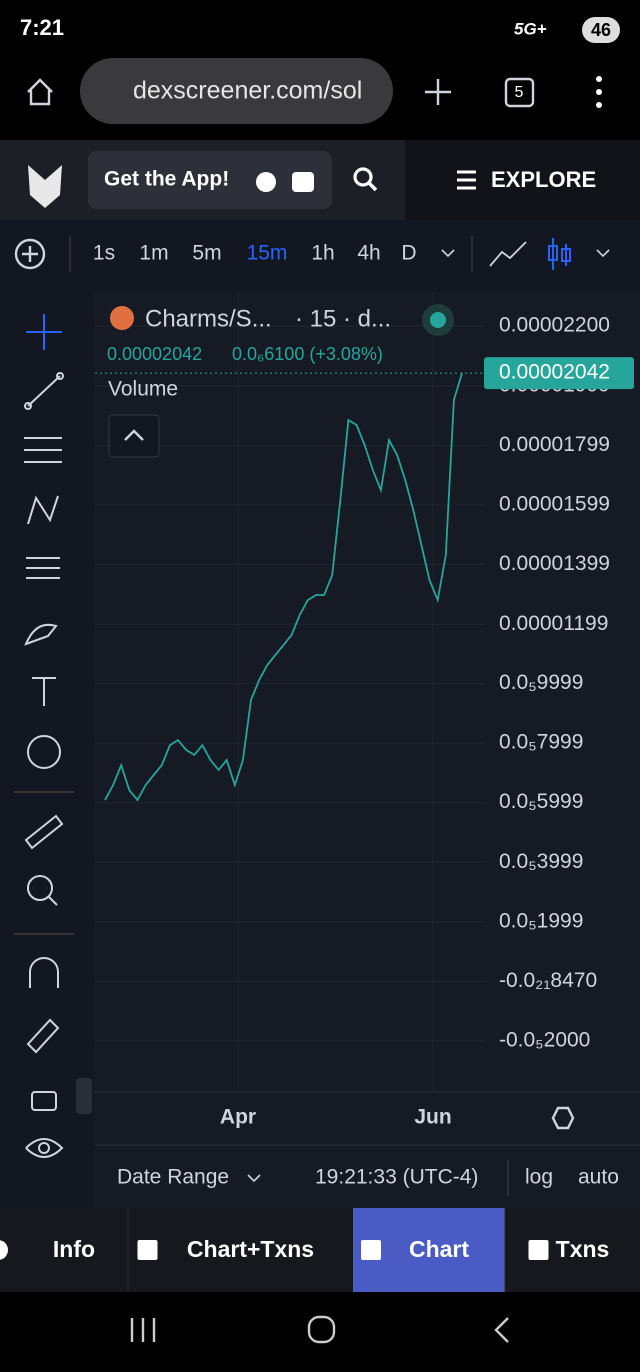  I want to click on timeframe: 4h, so click(368, 253).